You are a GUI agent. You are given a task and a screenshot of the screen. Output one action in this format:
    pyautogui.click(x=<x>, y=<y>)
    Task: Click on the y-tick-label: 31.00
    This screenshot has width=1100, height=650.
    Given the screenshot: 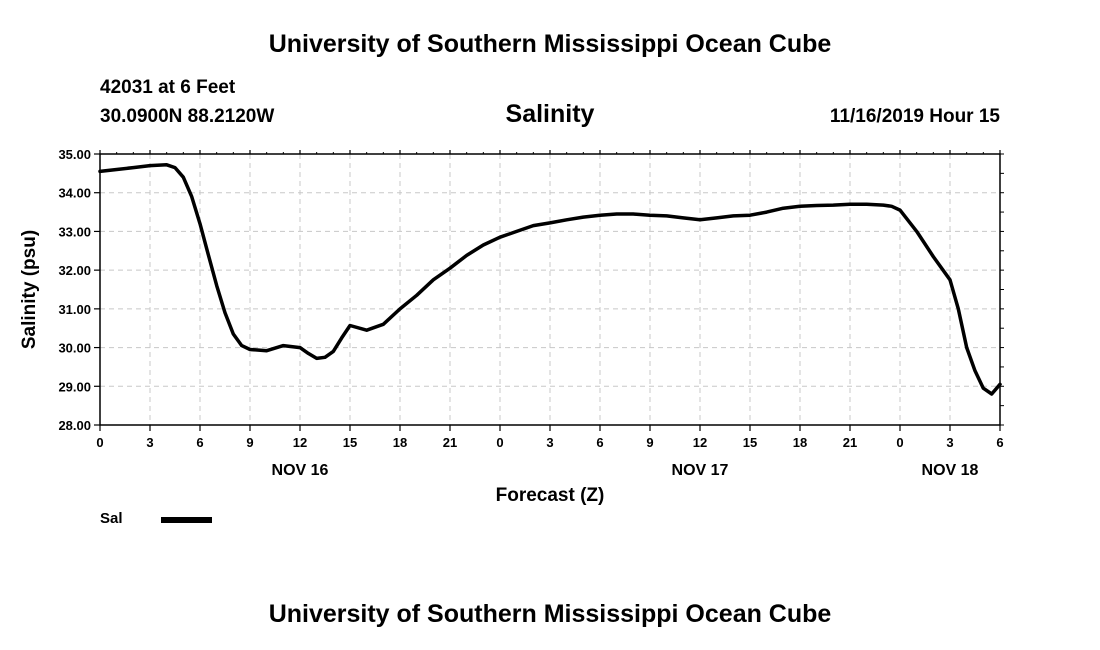 What is the action you would take?
    pyautogui.click(x=74, y=309)
    